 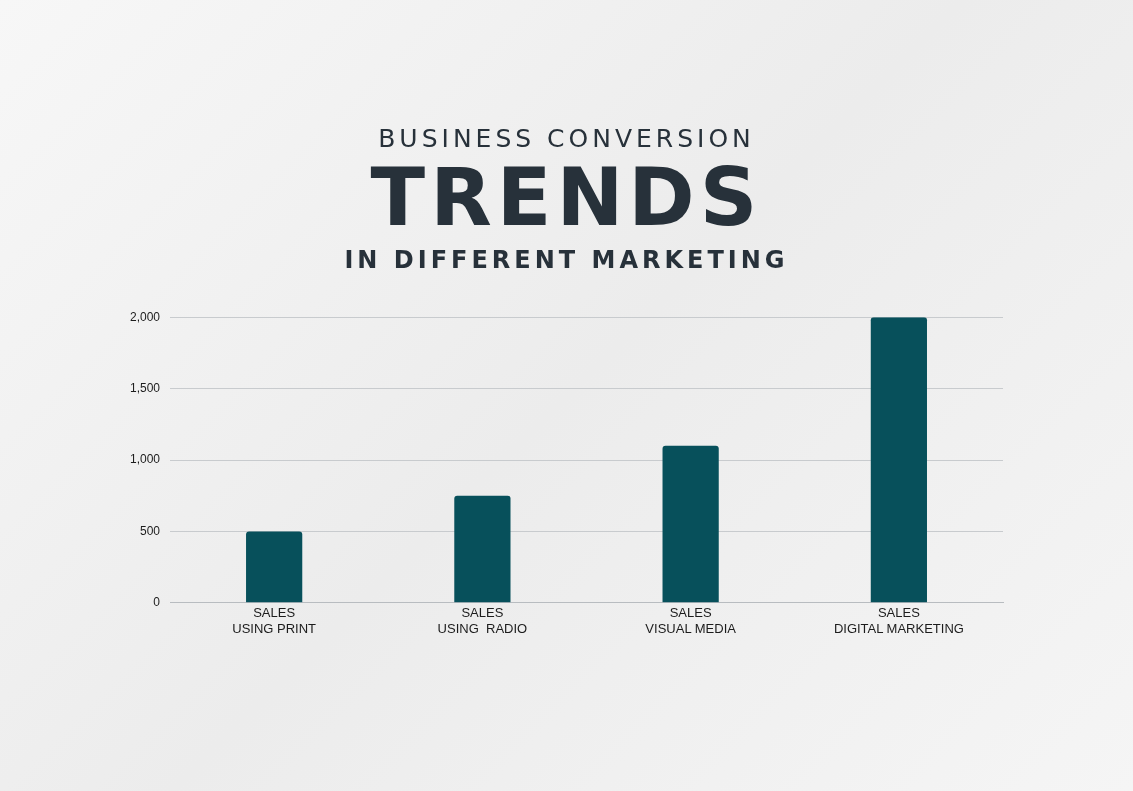 What do you see at coordinates (157, 602) in the screenshot?
I see `y-tick-label: 0` at bounding box center [157, 602].